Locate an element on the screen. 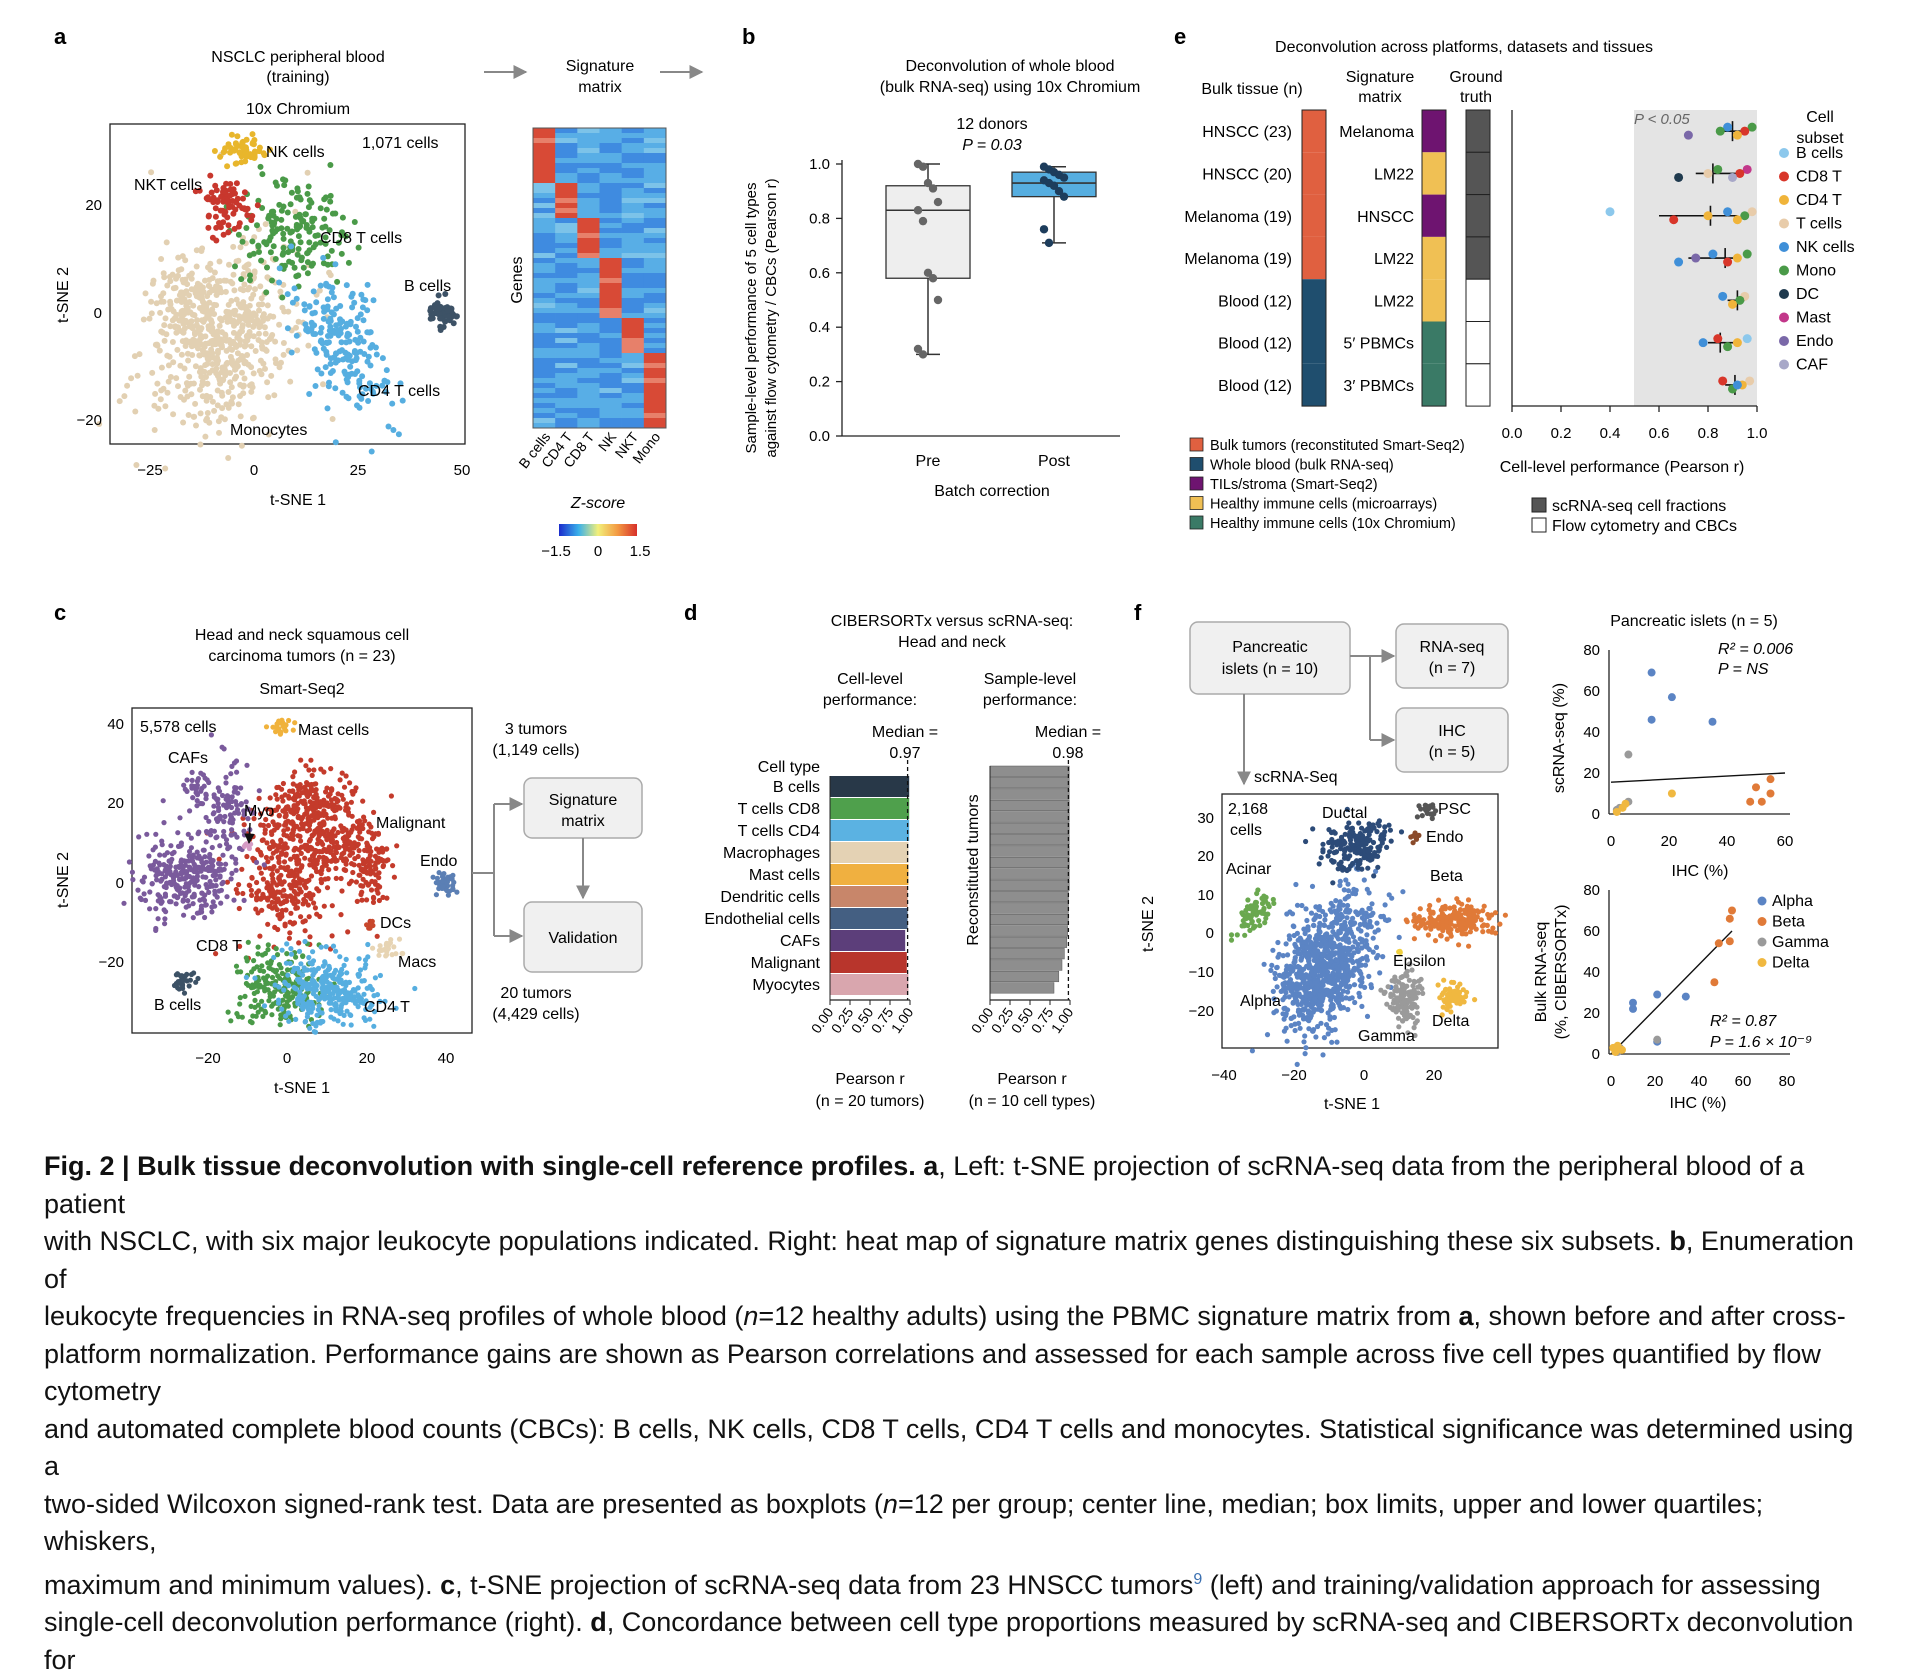 The width and height of the screenshot is (1906, 1679). panel-letter-c: c is located at coordinates (60, 612).